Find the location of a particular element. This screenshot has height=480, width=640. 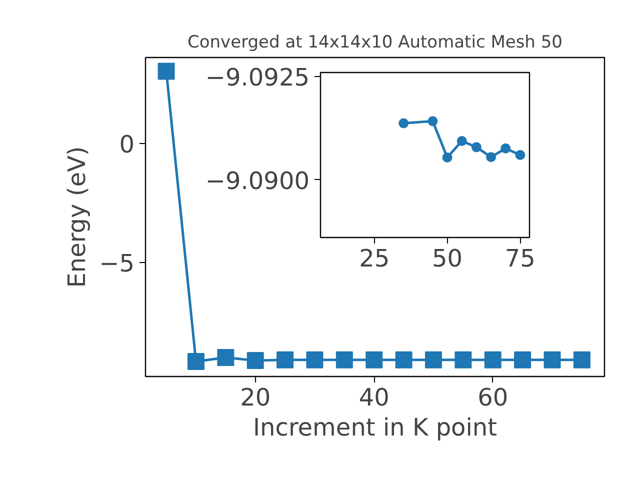

x-tick-label: 20 is located at coordinates (255, 398).